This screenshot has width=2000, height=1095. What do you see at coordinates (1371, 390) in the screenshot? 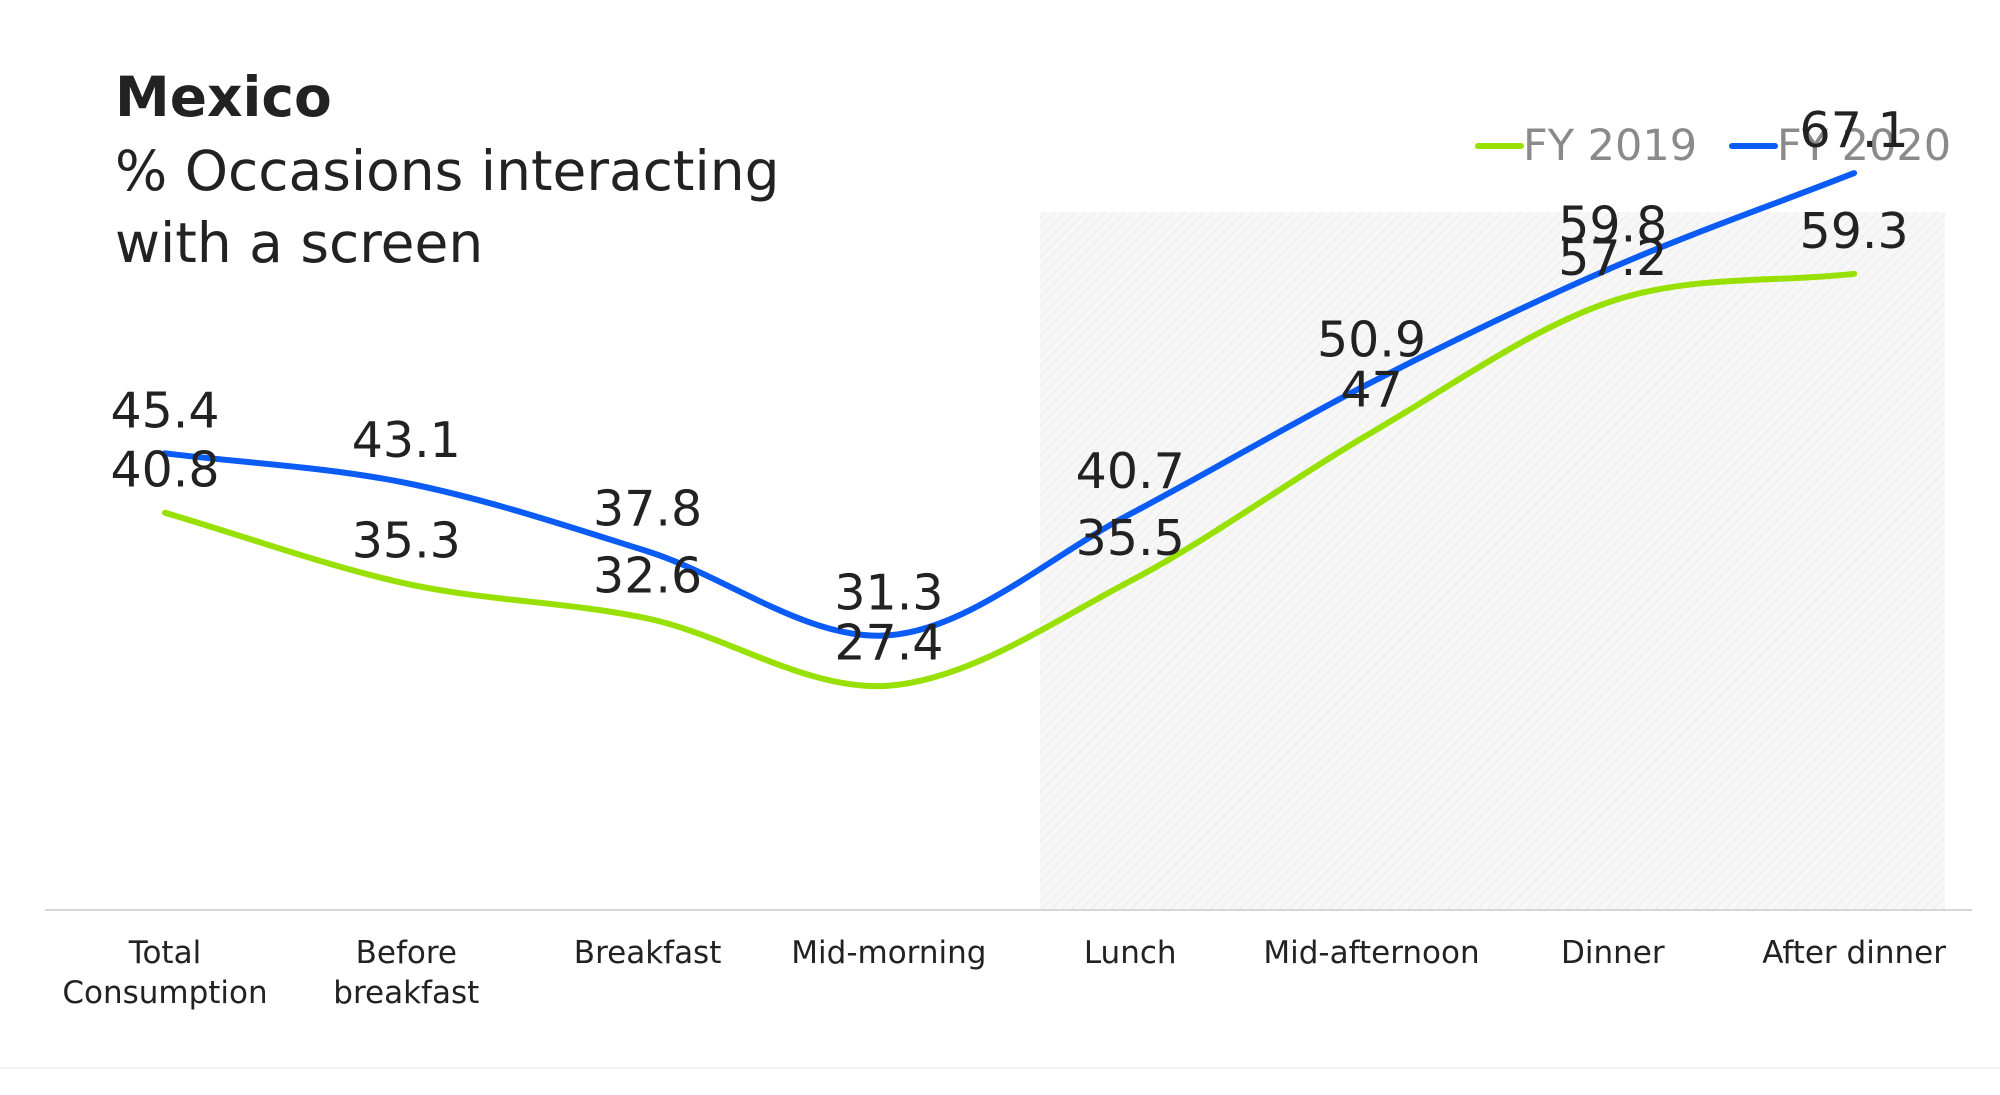
I see `data-label-fy-2019-5: 47` at bounding box center [1371, 390].